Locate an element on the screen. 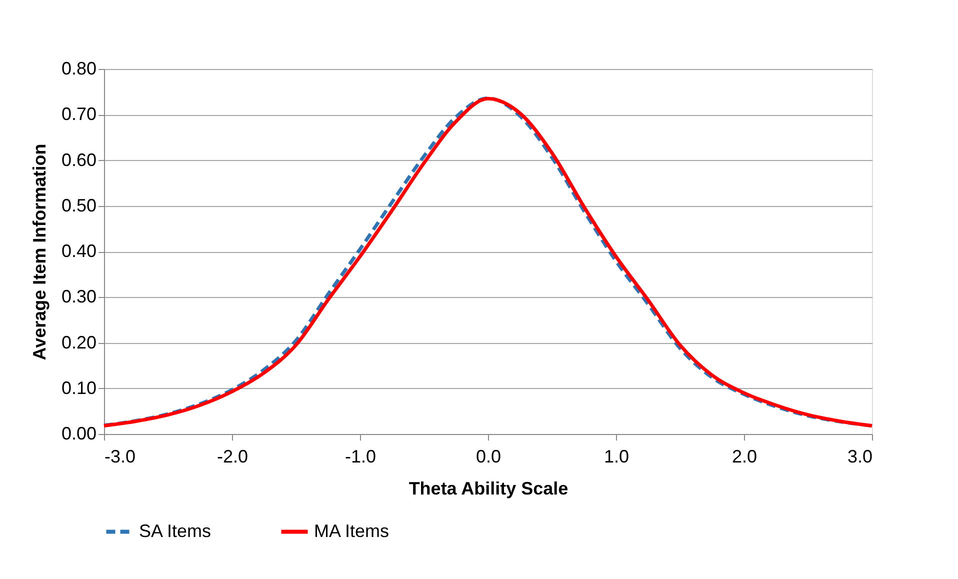  x-tick-label: 2.0 is located at coordinates (745, 456).